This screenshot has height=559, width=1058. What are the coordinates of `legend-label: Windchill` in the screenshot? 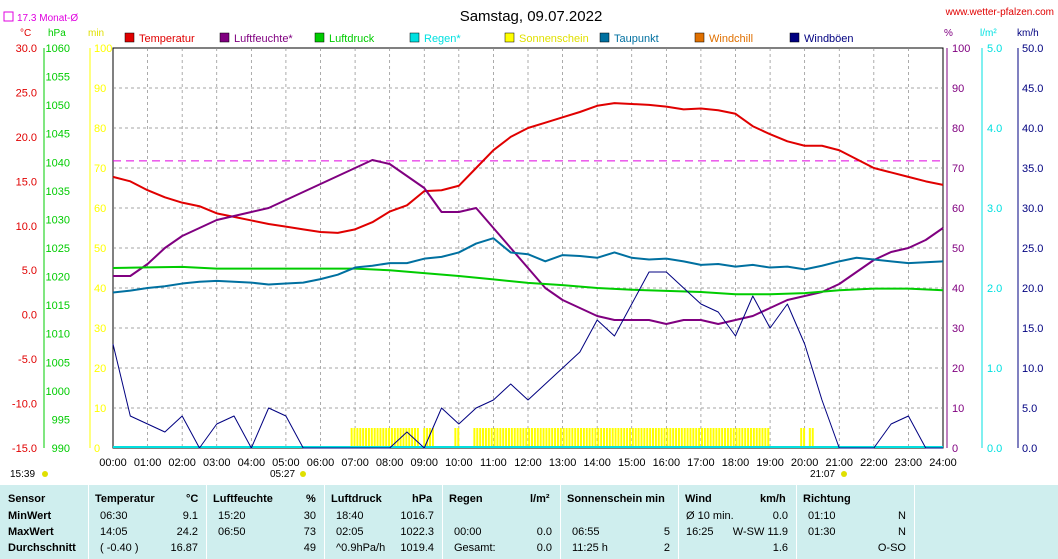 It's located at (731, 39).